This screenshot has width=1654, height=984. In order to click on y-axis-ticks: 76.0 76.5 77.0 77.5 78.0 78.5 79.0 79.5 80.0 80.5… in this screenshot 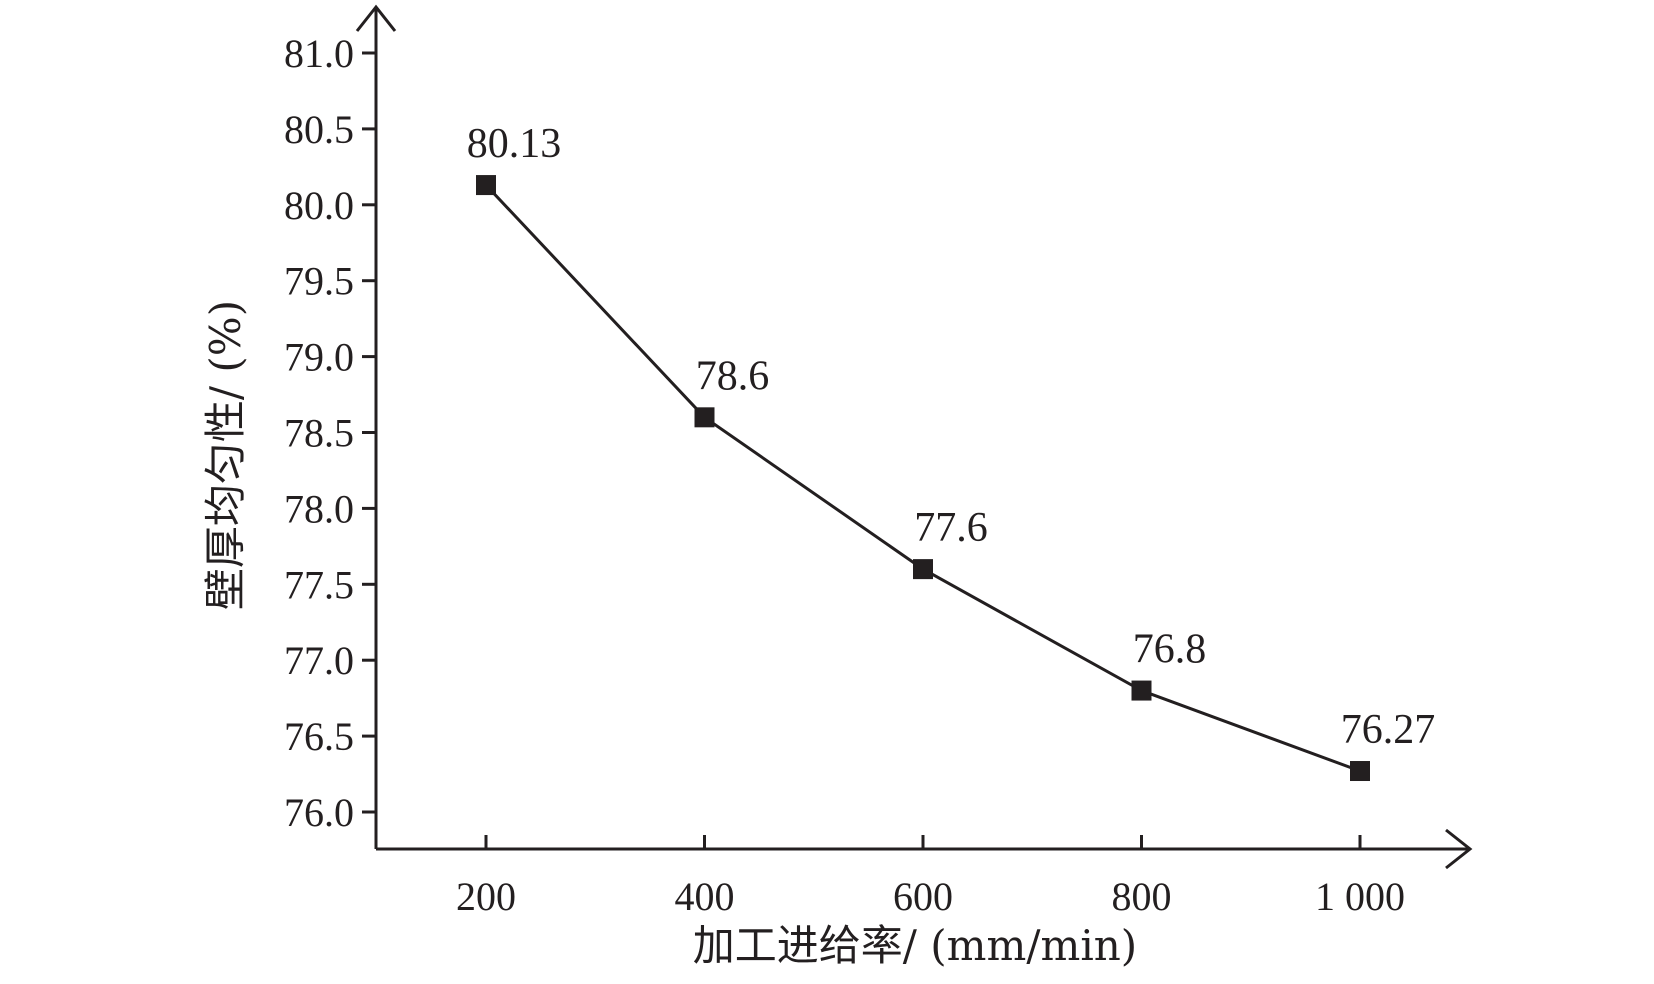, I will do `click(330, 433)`.